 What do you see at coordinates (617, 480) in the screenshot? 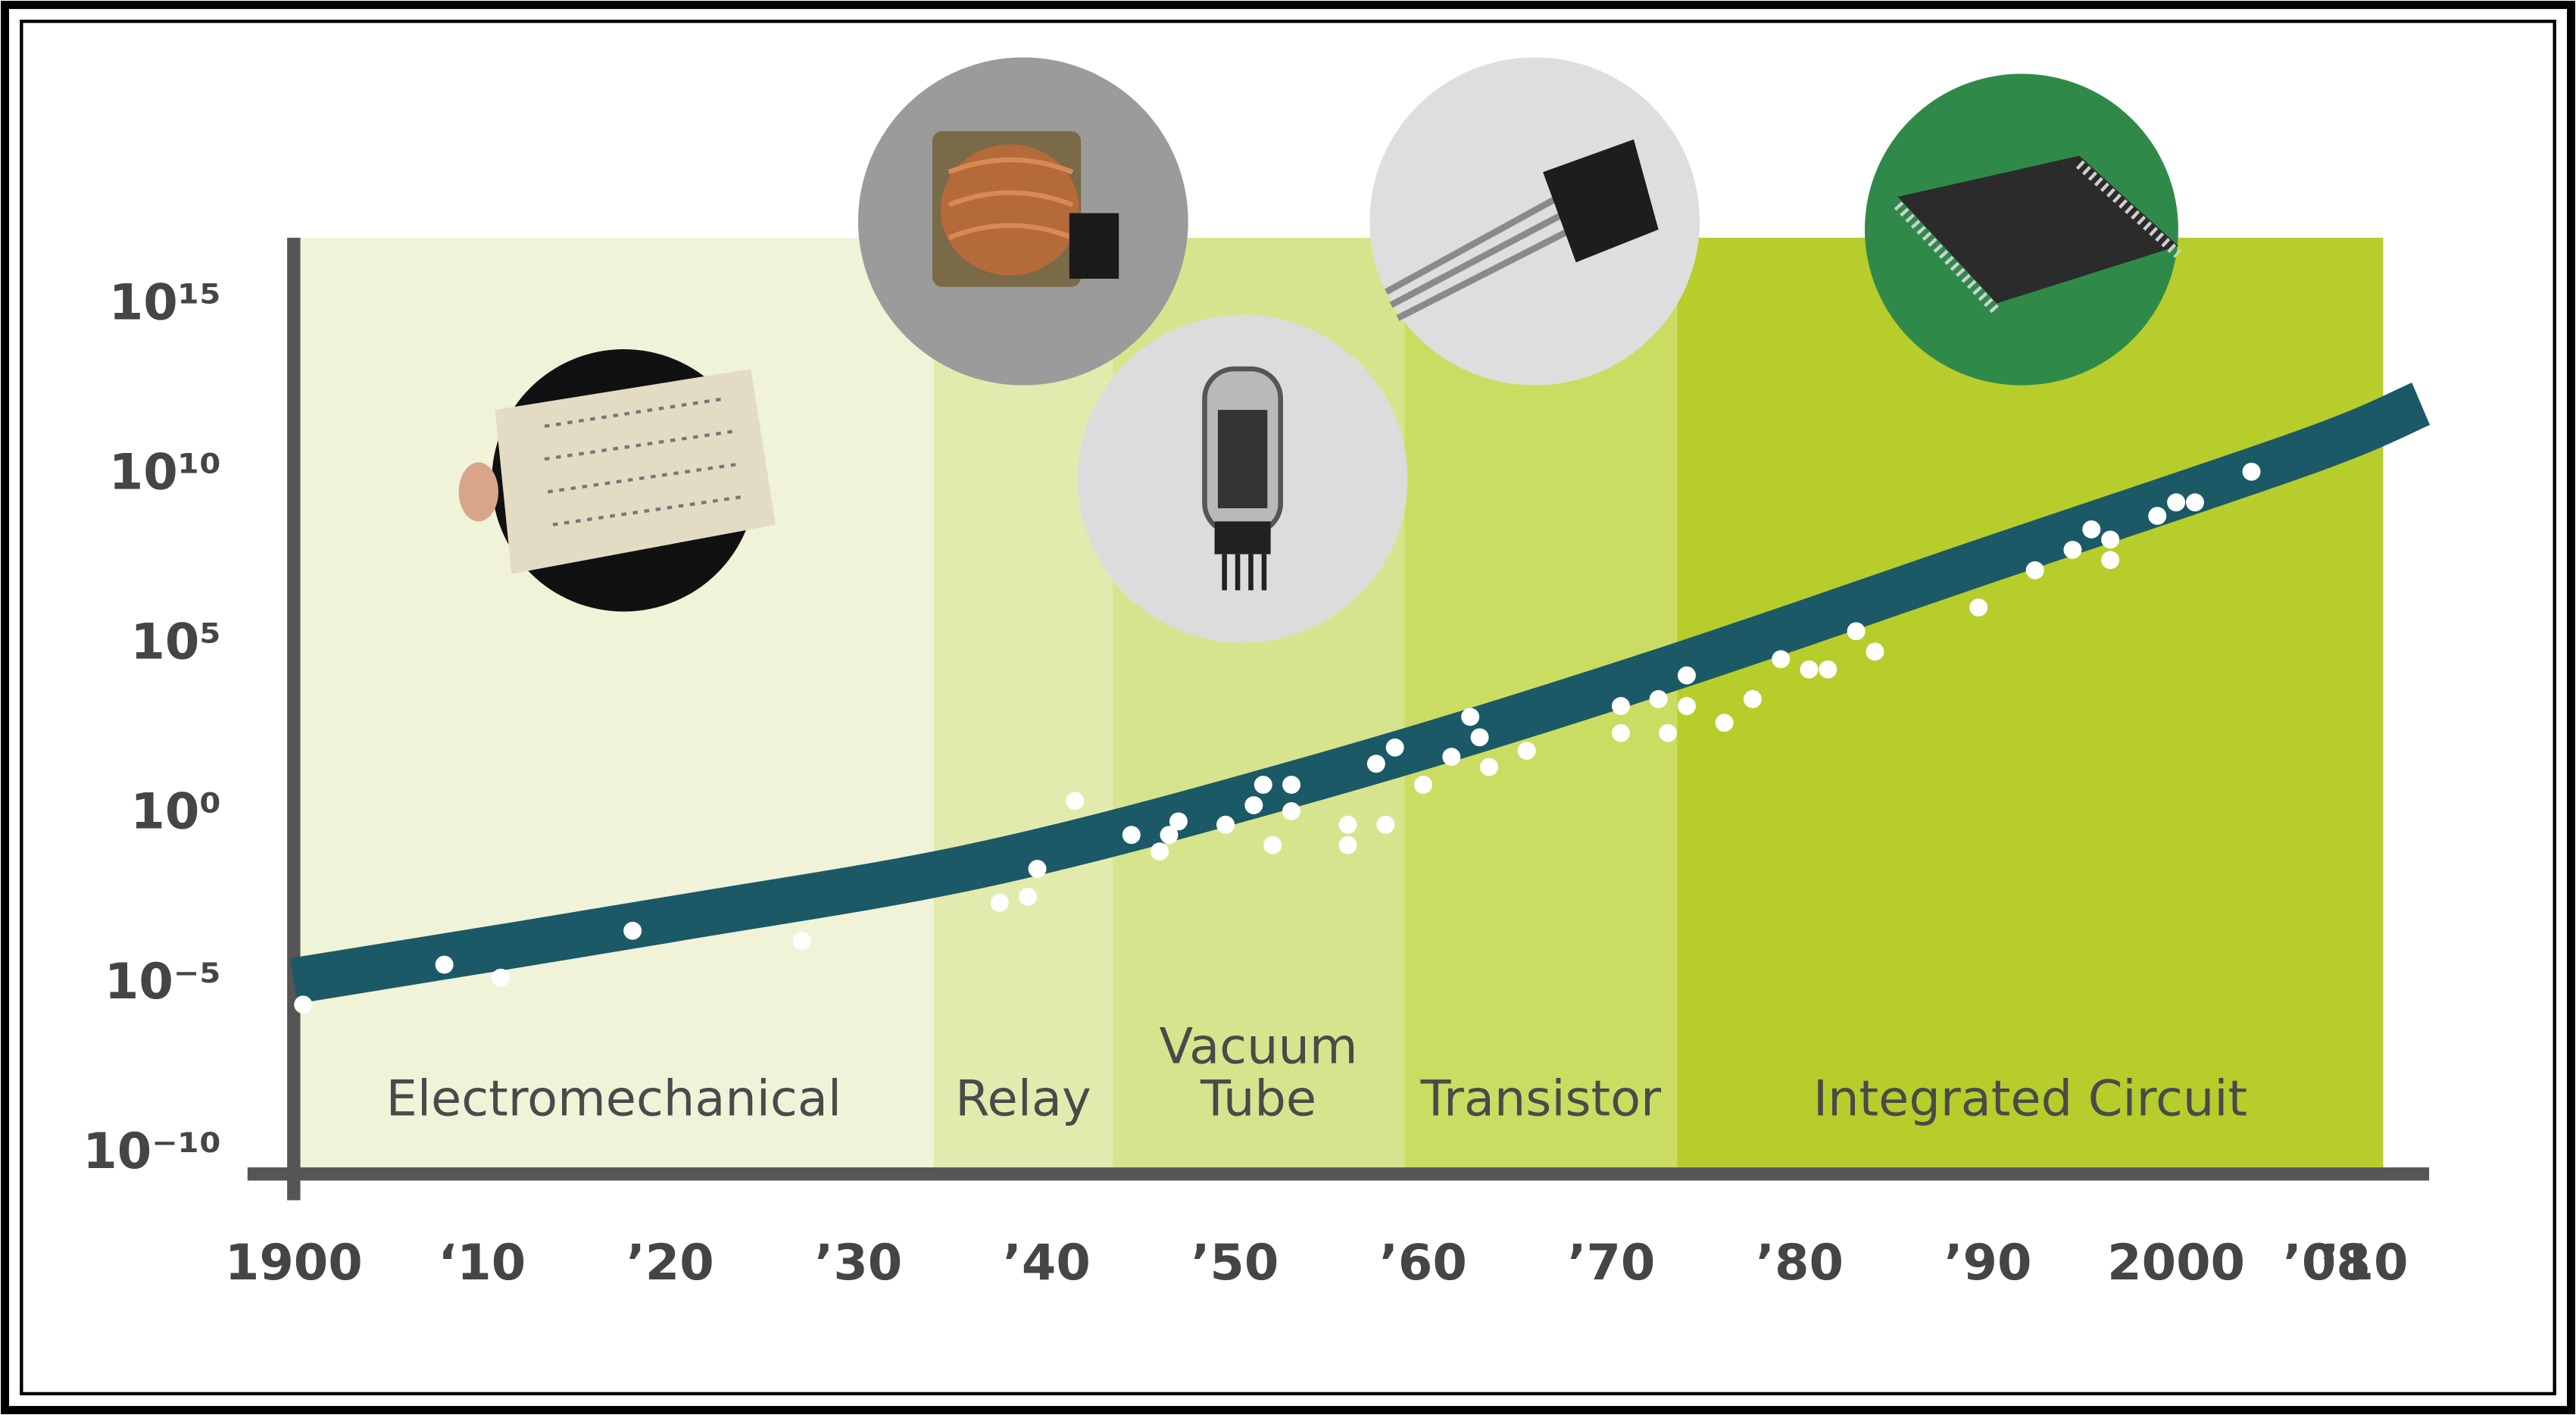
I see `punch-card-photo` at bounding box center [617, 480].